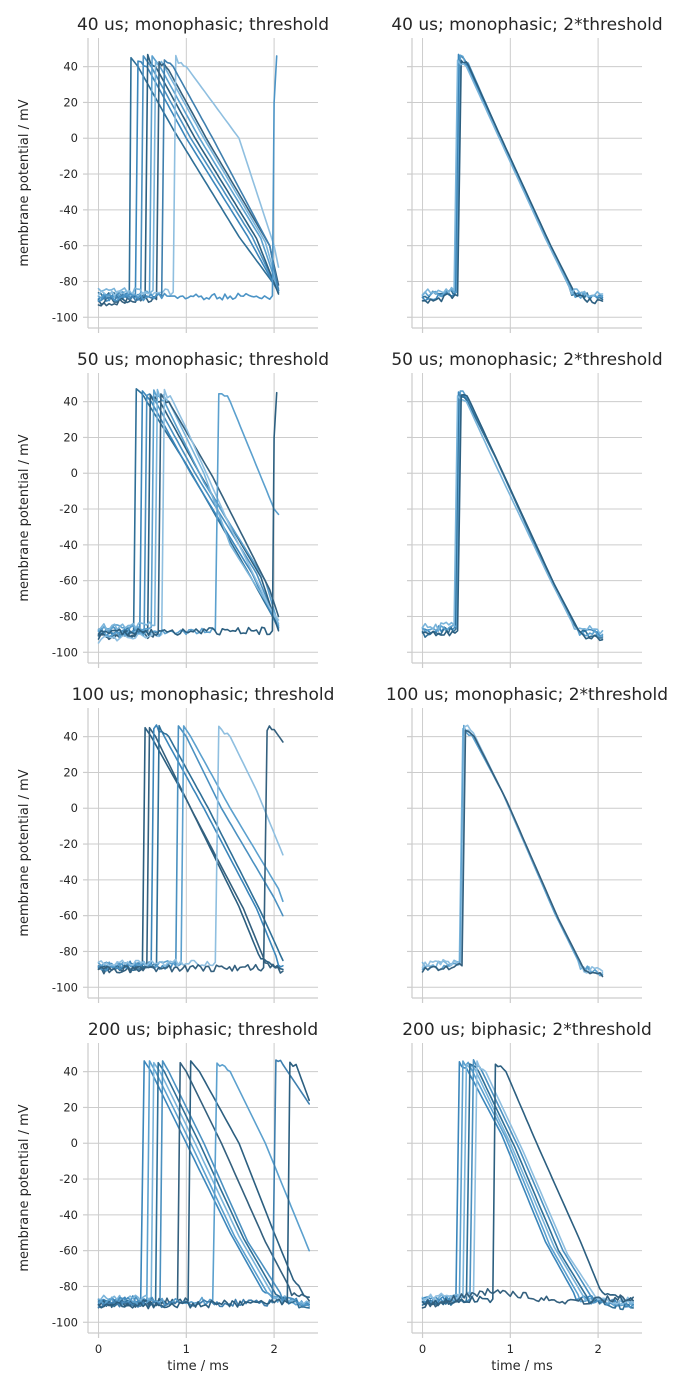 The image size is (700, 1400). I want to click on panel-title: 100 us; monophasic; threshold, so click(203, 695).